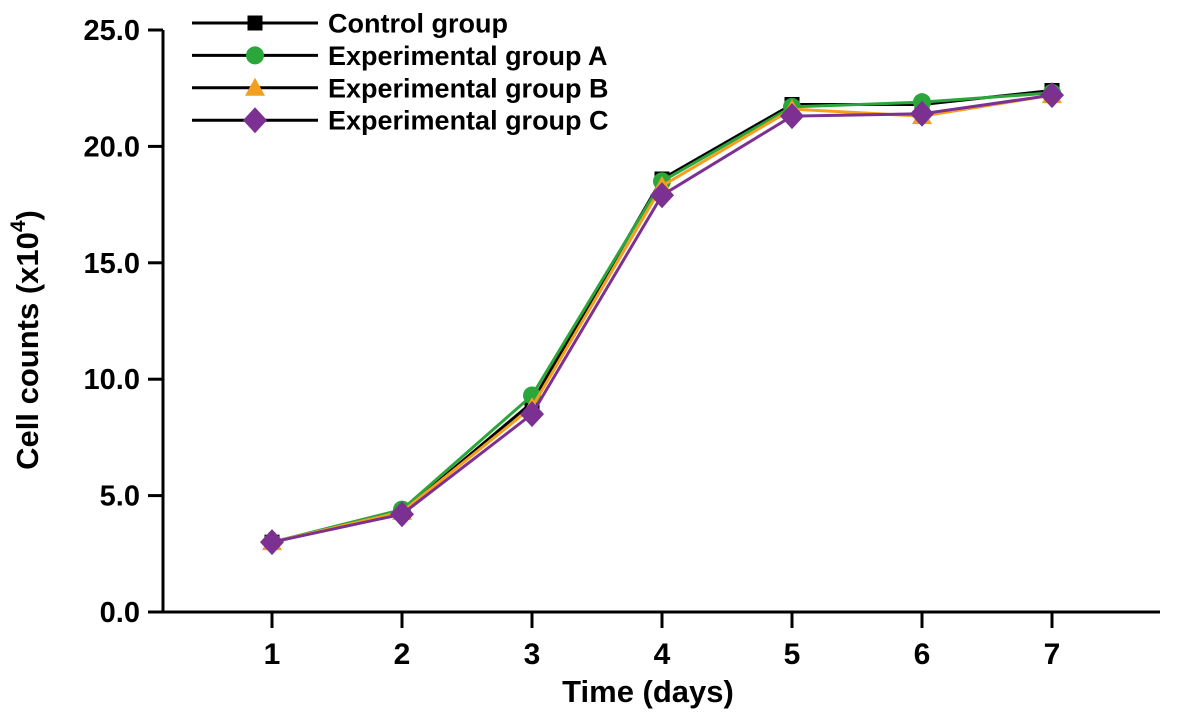  What do you see at coordinates (792, 654) in the screenshot?
I see `x-axis-tick-label: 5` at bounding box center [792, 654].